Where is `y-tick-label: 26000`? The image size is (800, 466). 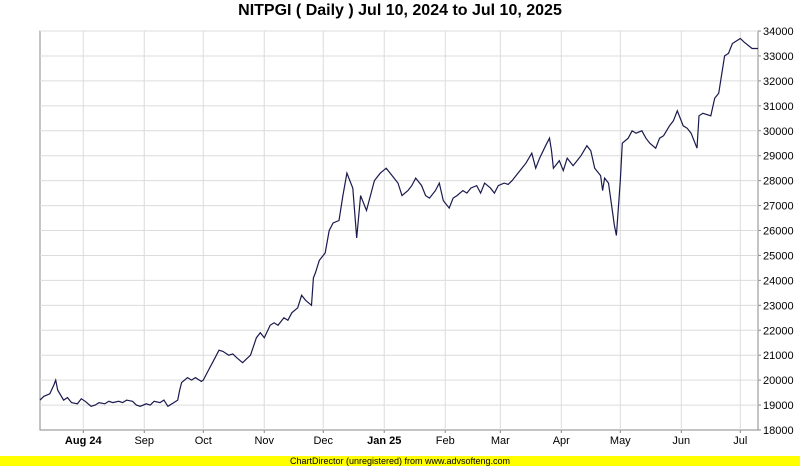
y-tick-label: 26000 is located at coordinates (778, 232).